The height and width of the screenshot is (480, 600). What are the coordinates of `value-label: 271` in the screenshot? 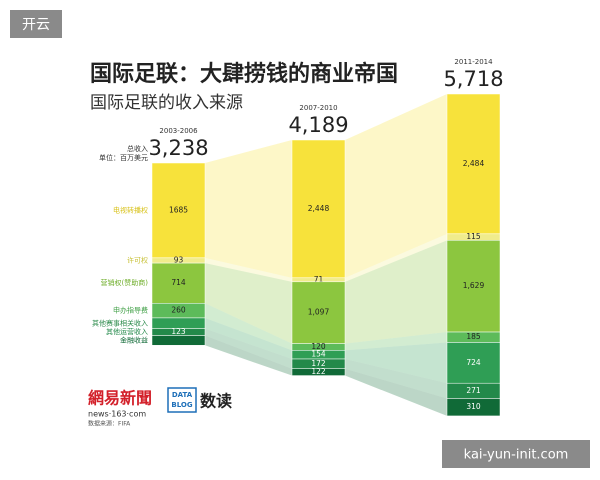 It's located at (473, 390).